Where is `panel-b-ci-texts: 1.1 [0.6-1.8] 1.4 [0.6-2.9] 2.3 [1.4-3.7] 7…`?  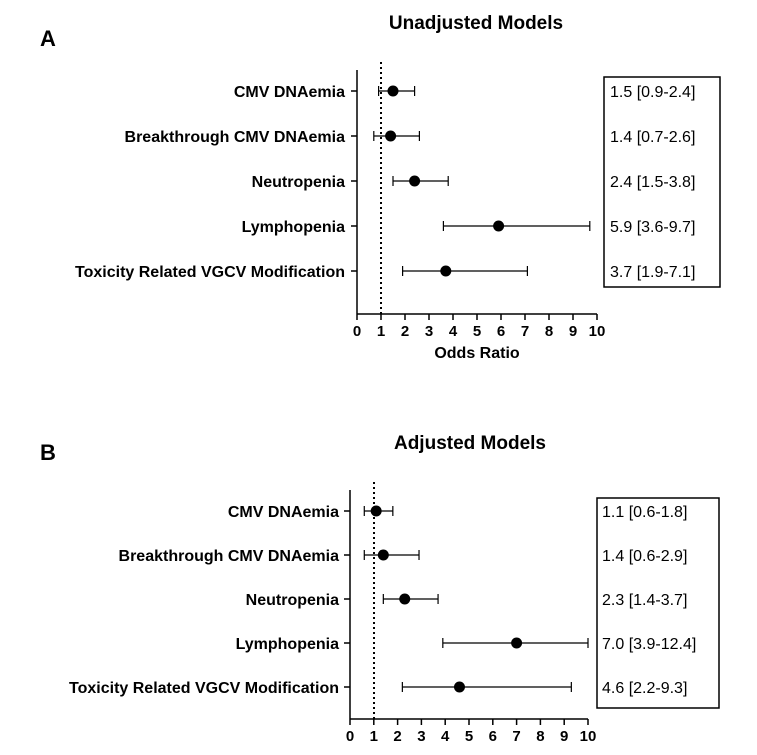
panel-b-ci-texts: 1.1 [0.6-1.8] 1.4 [0.6-2.9] 2.3 [1.4-3.7] 7… is located at coordinates (649, 600).